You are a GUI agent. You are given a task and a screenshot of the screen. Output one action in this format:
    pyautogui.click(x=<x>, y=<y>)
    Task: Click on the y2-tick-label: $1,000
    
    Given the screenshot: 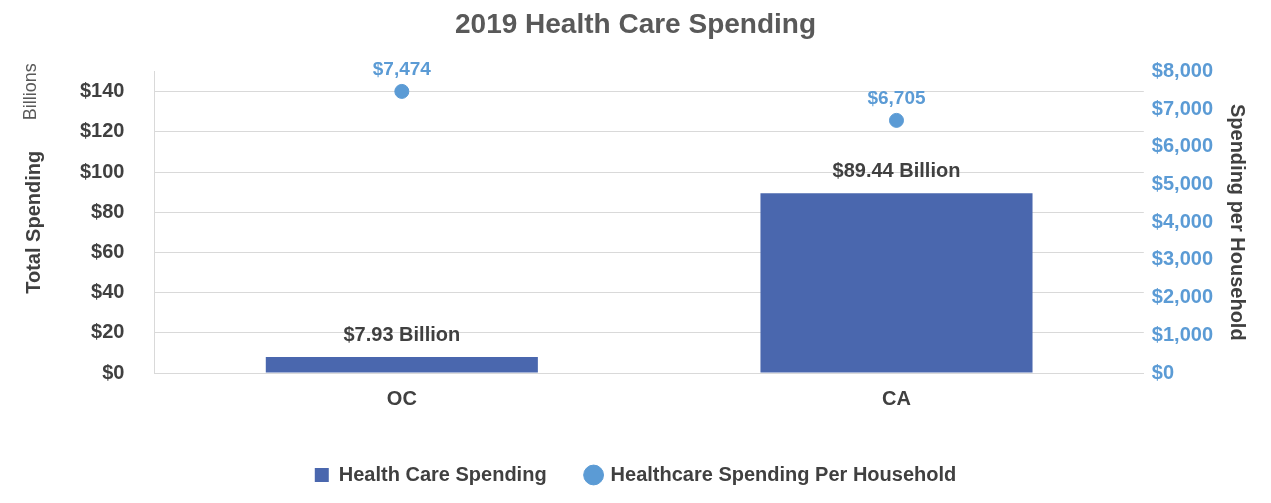 What is the action you would take?
    pyautogui.click(x=1182, y=333)
    